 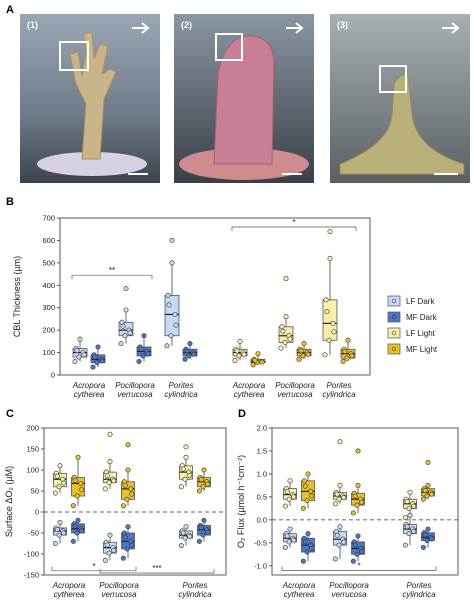 What do you see at coordinates (119, 585) in the screenshot?
I see `species-genus-label: Pocillopora` at bounding box center [119, 585].